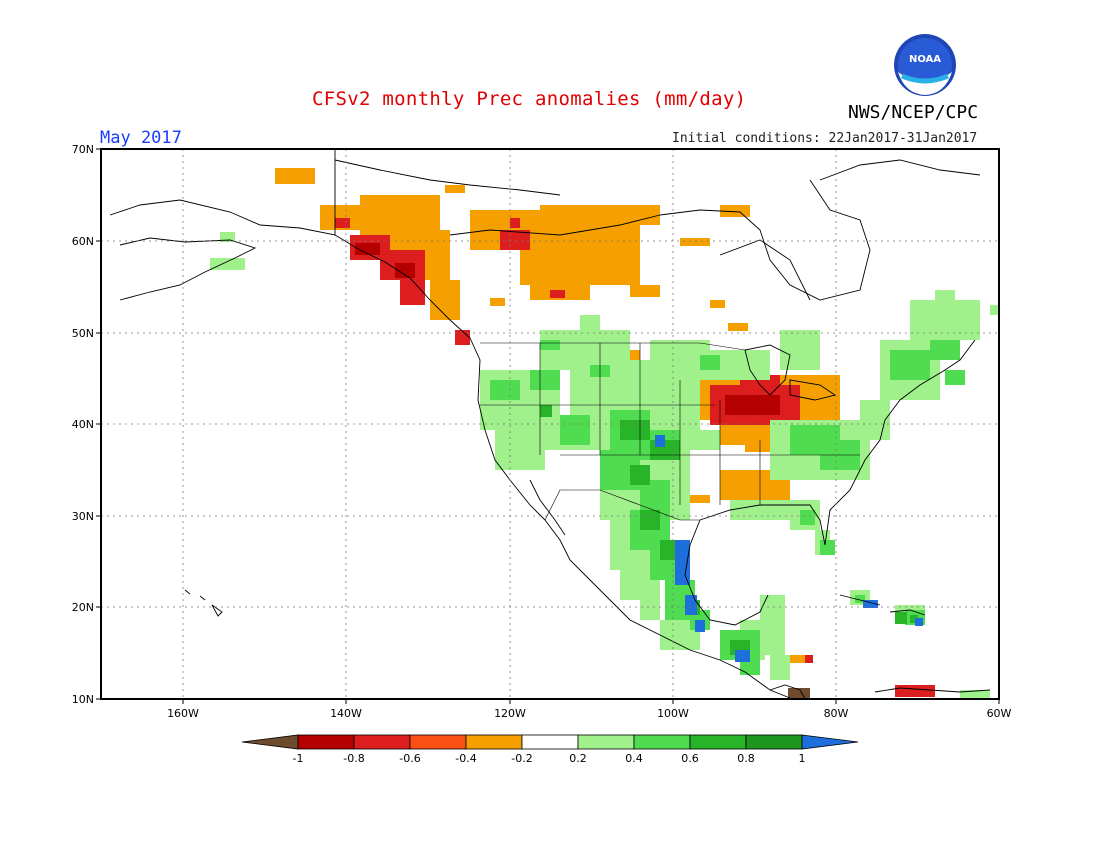 The image size is (1100, 850). I want to click on lat-label: 20N, so click(83, 607).